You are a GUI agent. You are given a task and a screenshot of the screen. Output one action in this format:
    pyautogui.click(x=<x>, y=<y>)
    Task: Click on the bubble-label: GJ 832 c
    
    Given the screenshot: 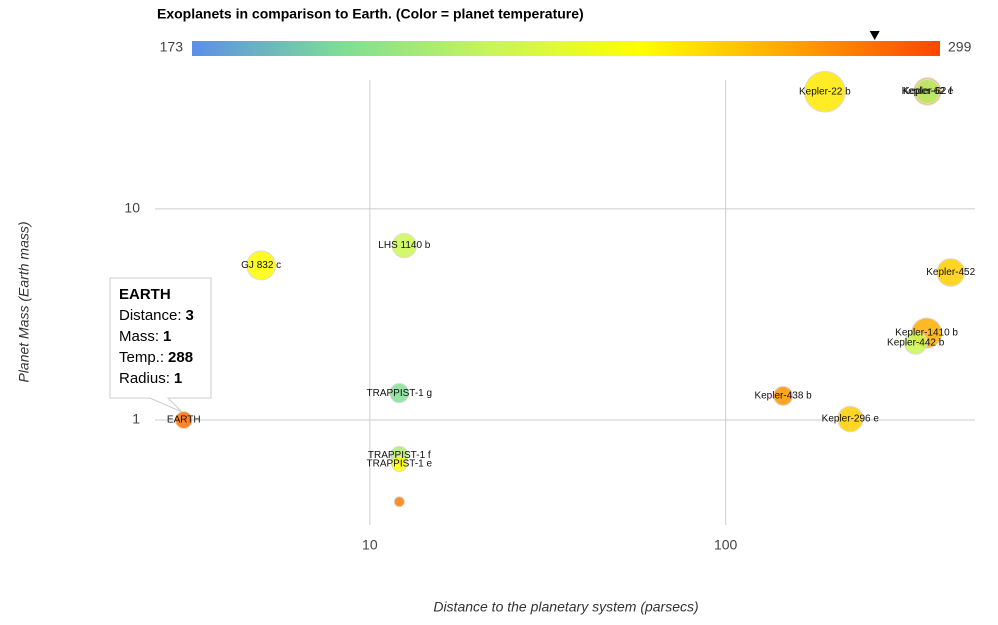 What is the action you would take?
    pyautogui.click(x=261, y=265)
    